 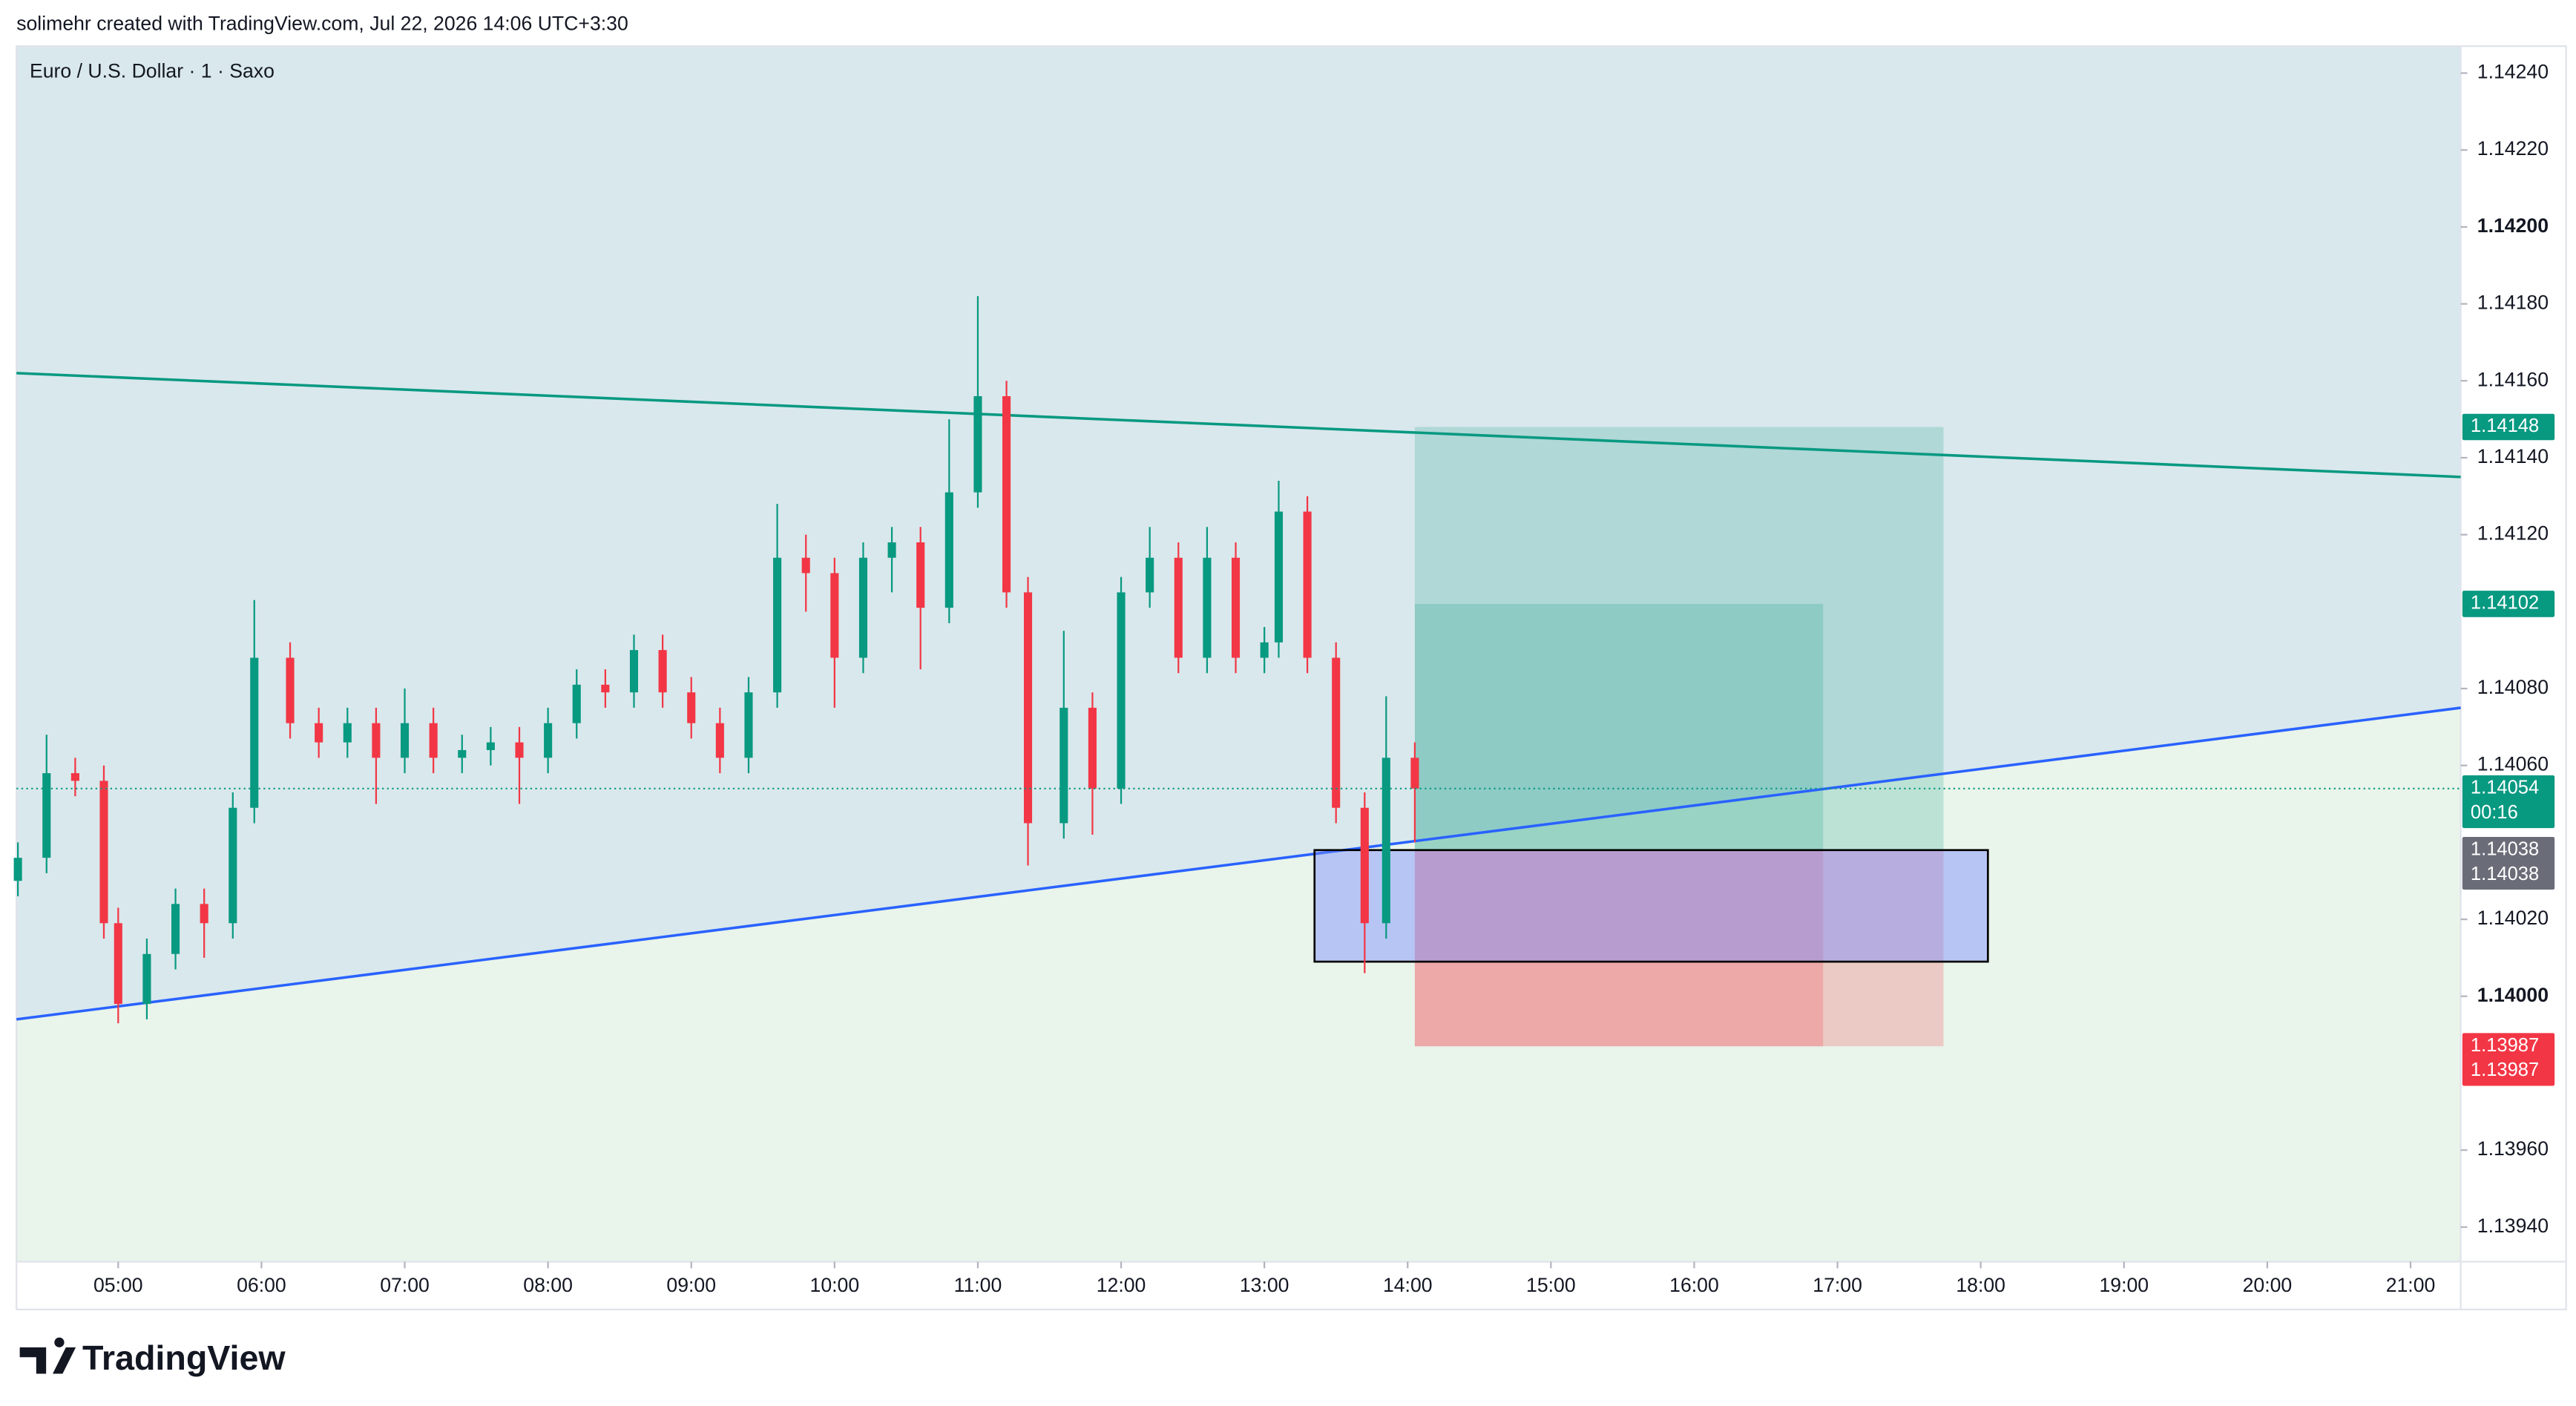 What do you see at coordinates (47, 1355) in the screenshot?
I see `logo-icon` at bounding box center [47, 1355].